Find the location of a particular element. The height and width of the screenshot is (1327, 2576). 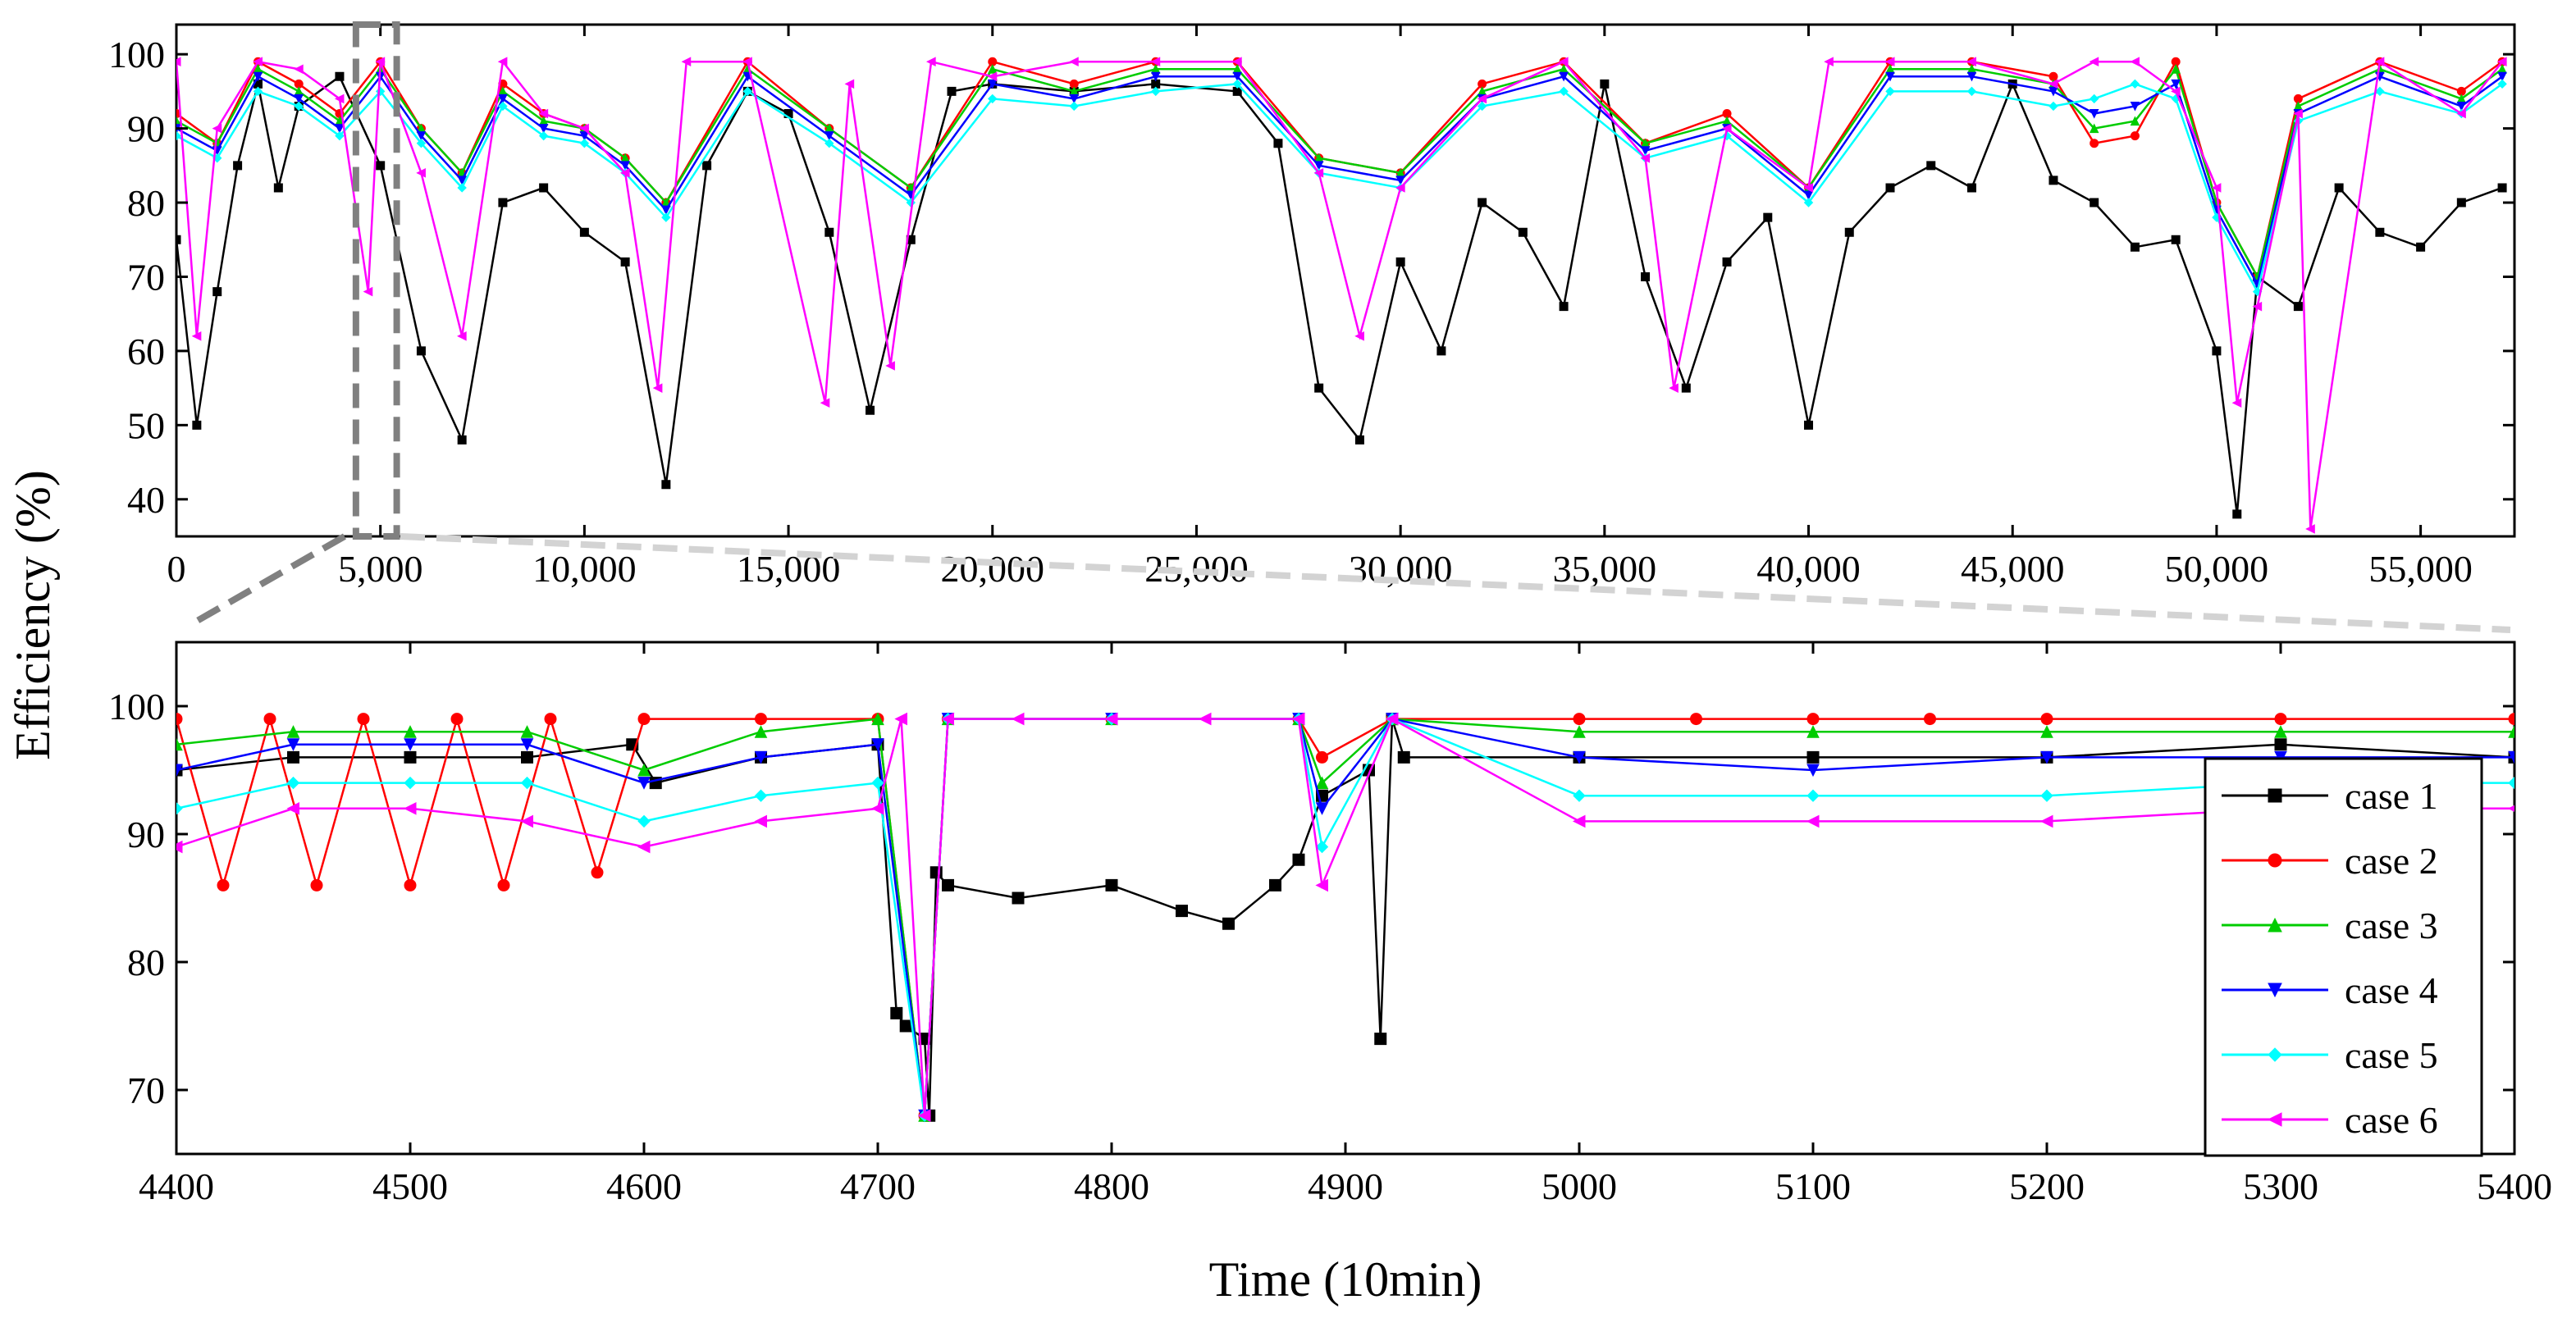

overview-x-tick-label: 40,000 is located at coordinates (1809, 569).